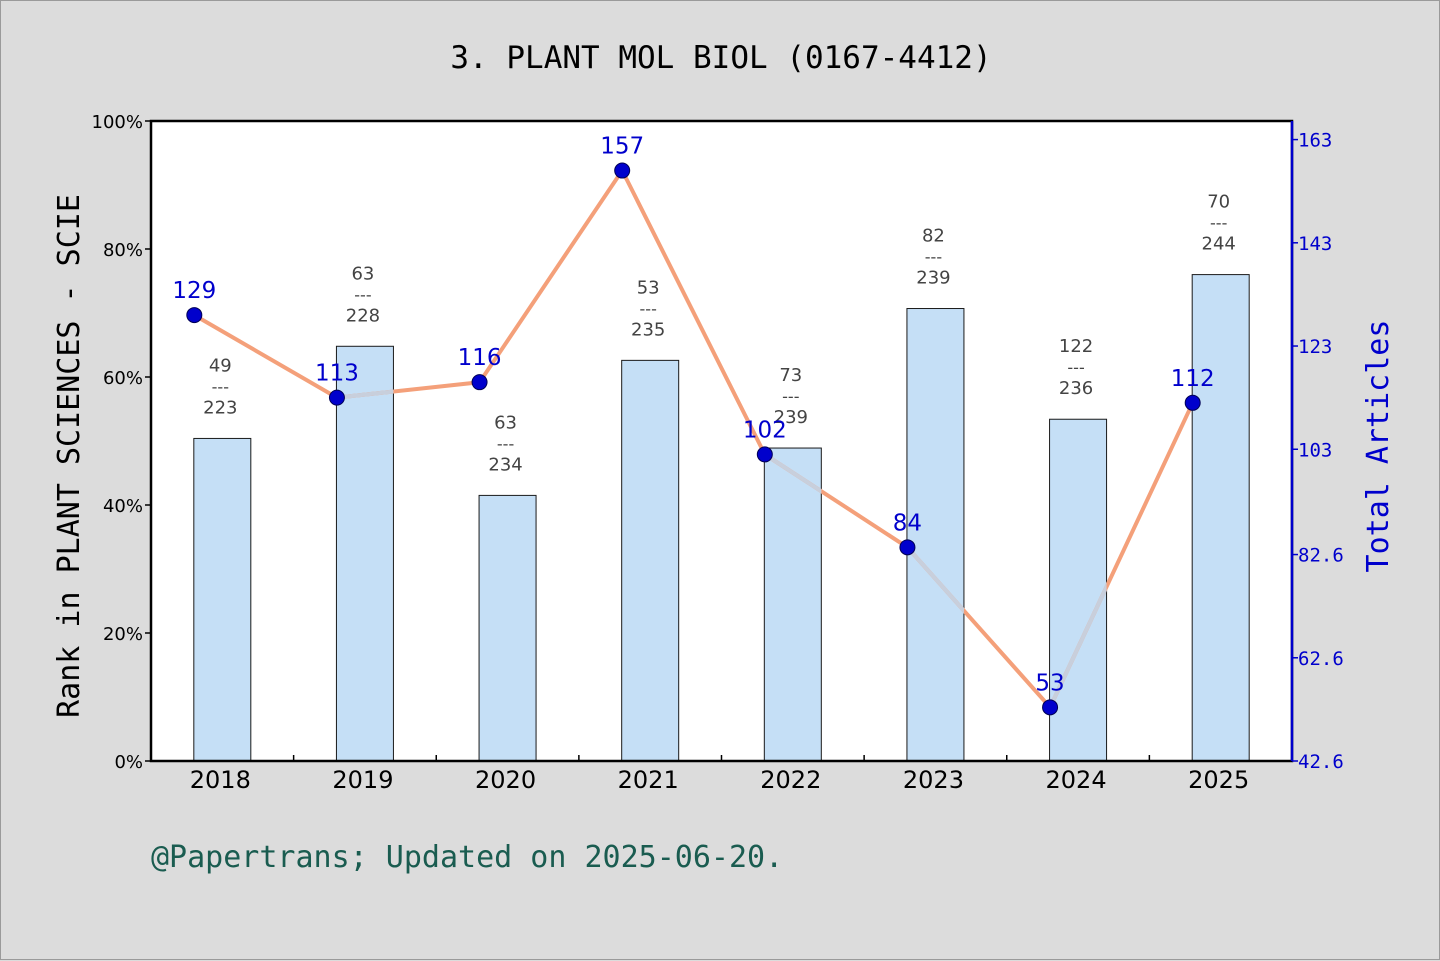  I want to click on rank-label-total: 244, so click(1219, 244).